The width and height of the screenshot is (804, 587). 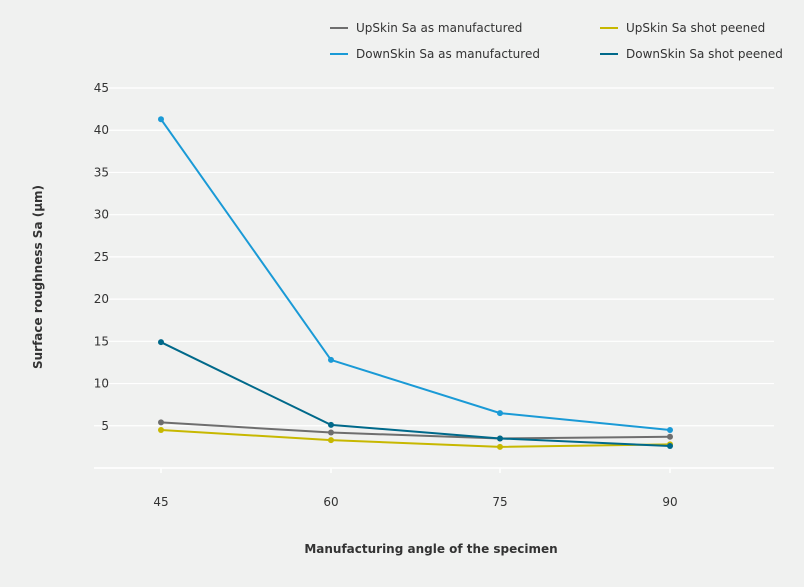 What do you see at coordinates (695, 28) in the screenshot?
I see `legend-label: UpSkin Sa shot peened` at bounding box center [695, 28].